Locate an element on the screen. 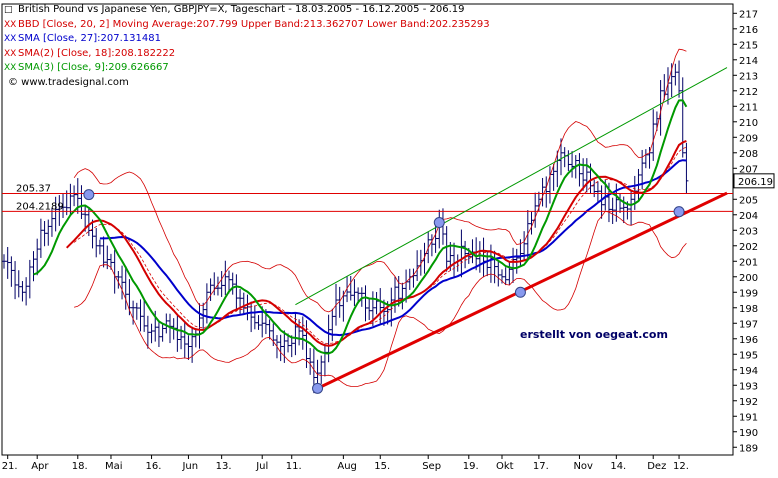 This screenshot has width=778, height=478. y-tick-label: 214 is located at coordinates (748, 61).